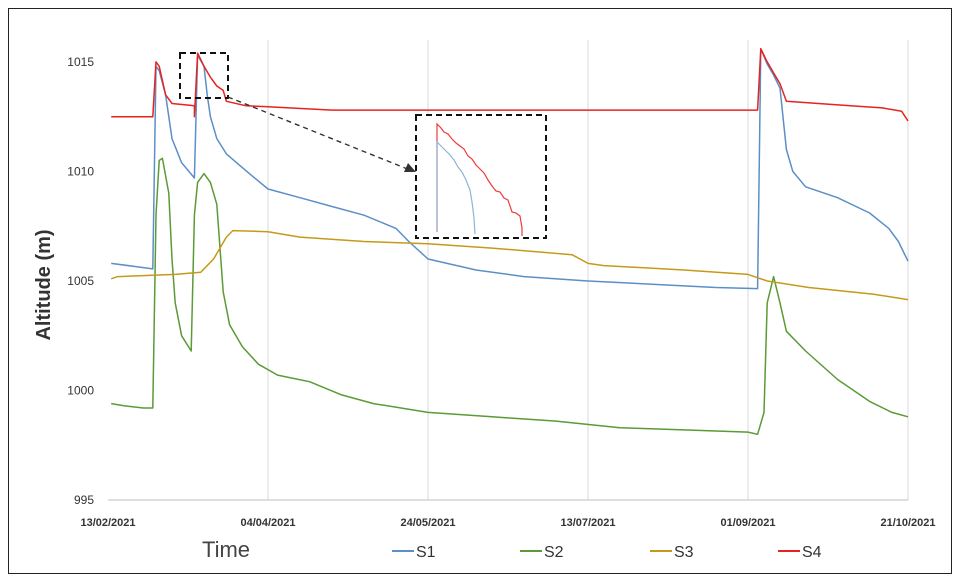  I want to click on legend-label: S4, so click(812, 552).